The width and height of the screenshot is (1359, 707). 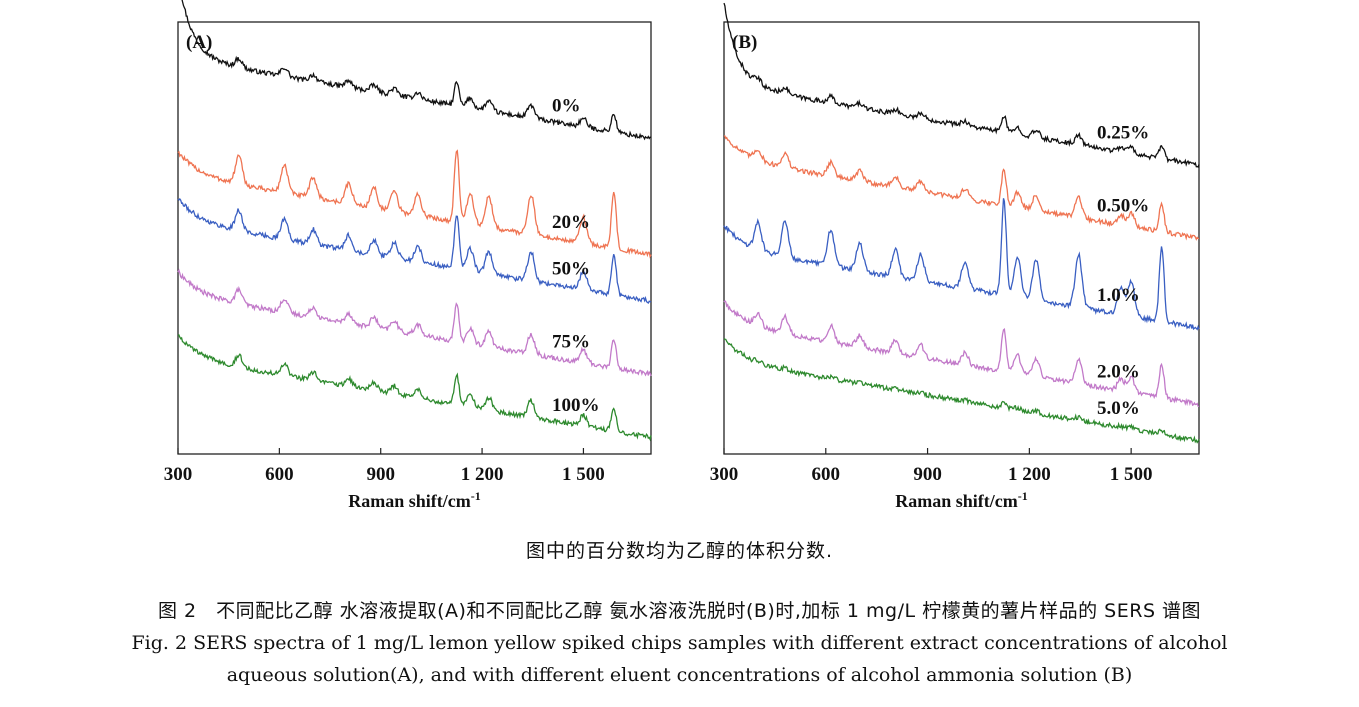 I want to click on series-label: 100%, so click(x=576, y=405).